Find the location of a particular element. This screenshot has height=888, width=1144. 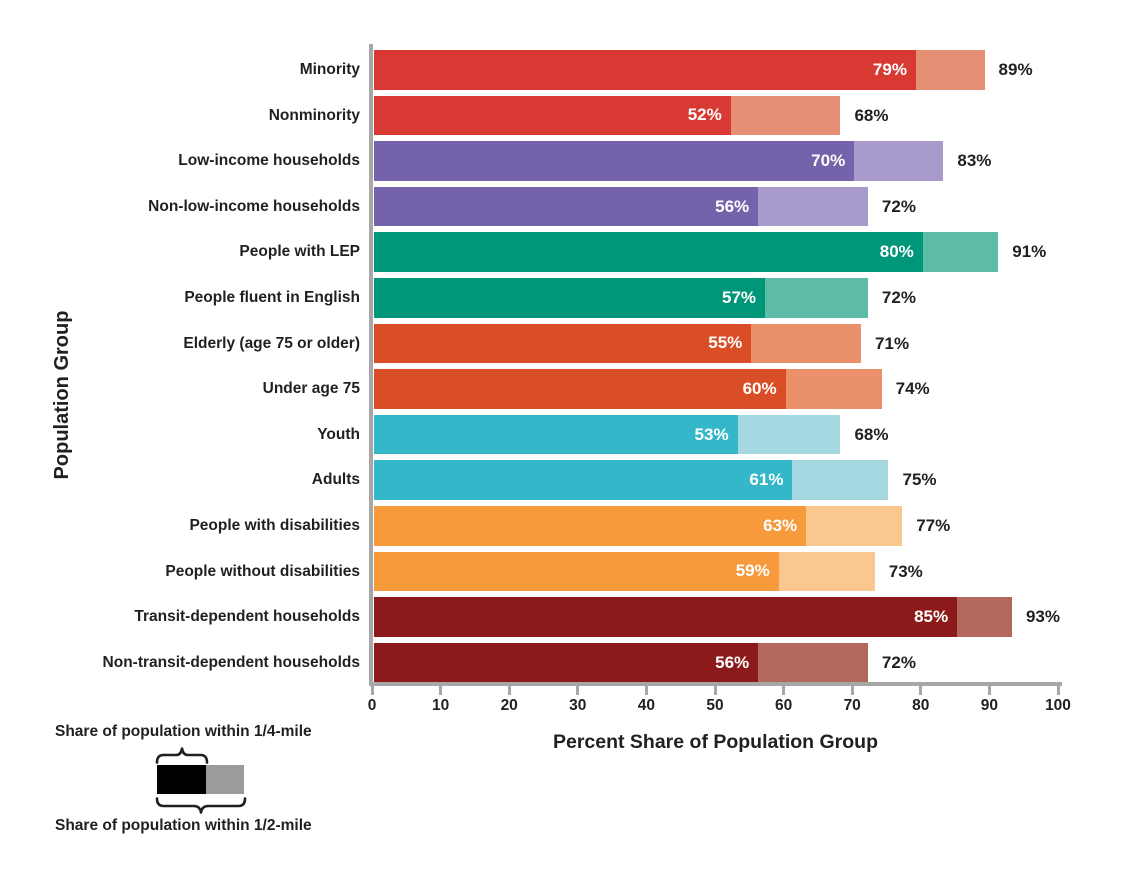

x-tick-label: 0 is located at coordinates (372, 705).